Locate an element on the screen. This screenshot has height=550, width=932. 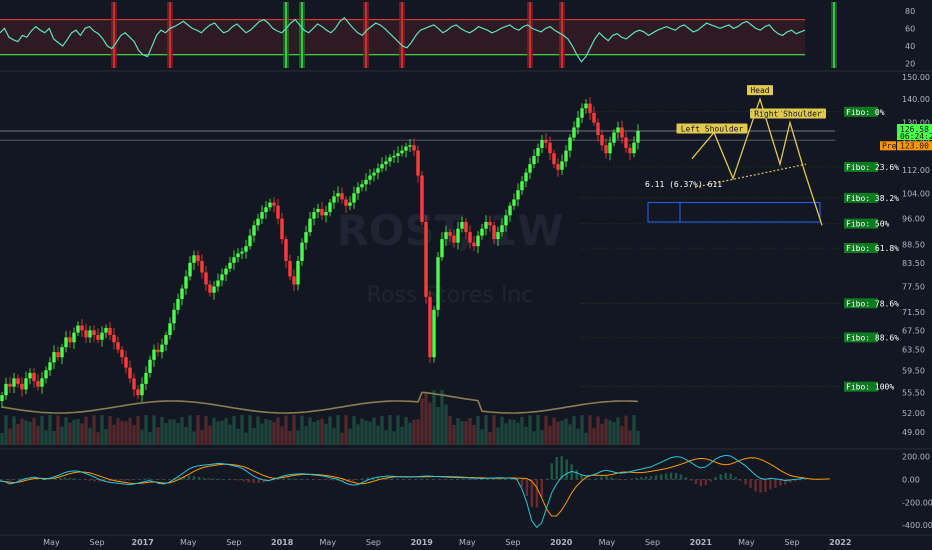
macd-tick-label: 200.00 is located at coordinates (916, 457).